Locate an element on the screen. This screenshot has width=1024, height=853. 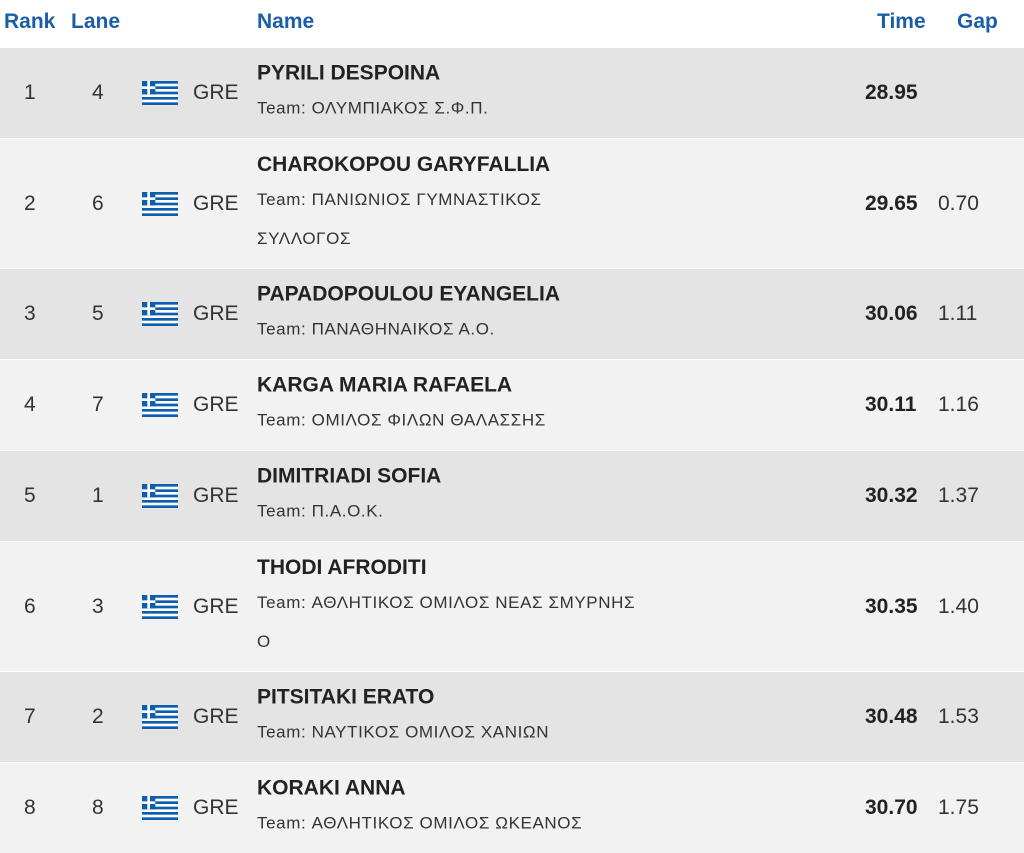
time-column-header: Time is located at coordinates (901, 21).